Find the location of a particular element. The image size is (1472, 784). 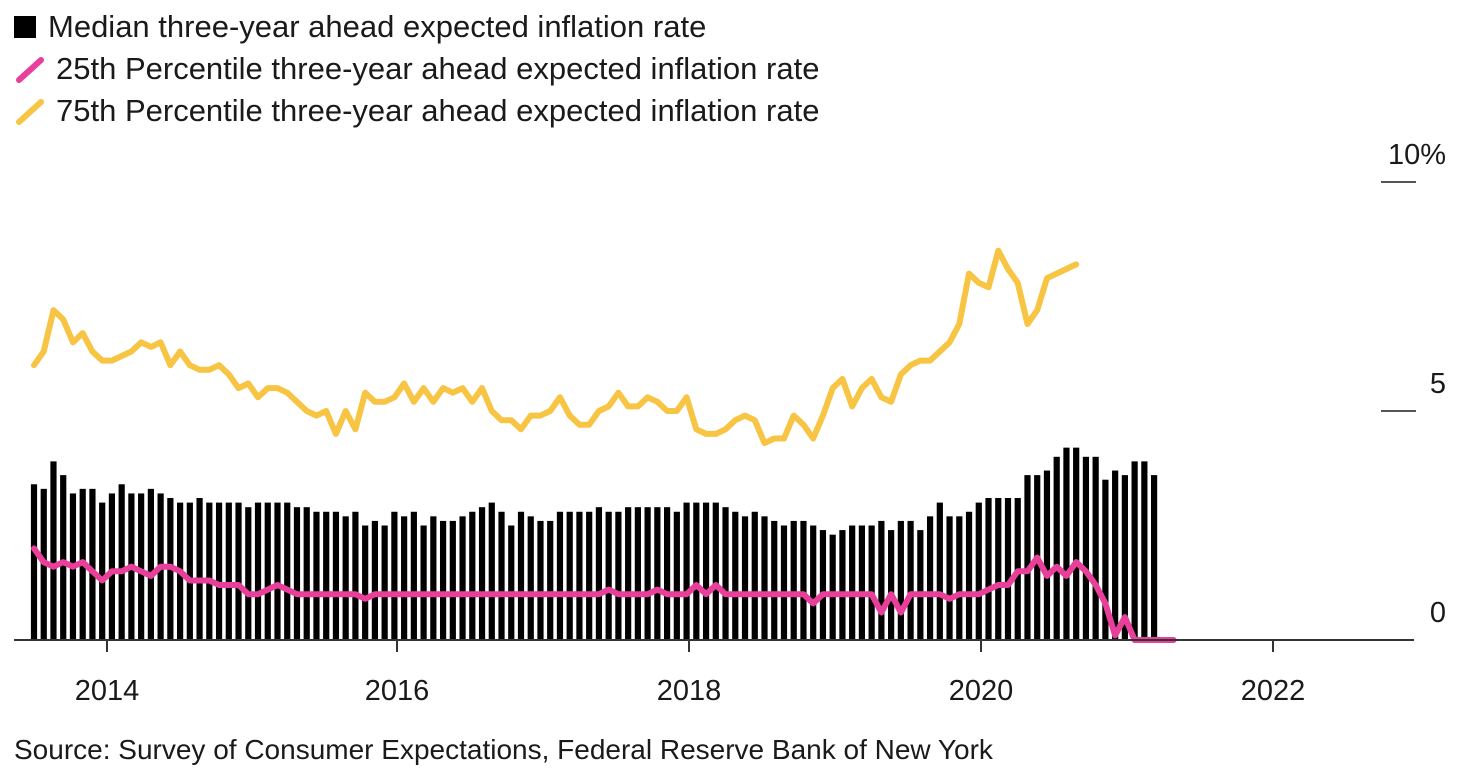

y-tick-label: 0 is located at coordinates (1438, 613).